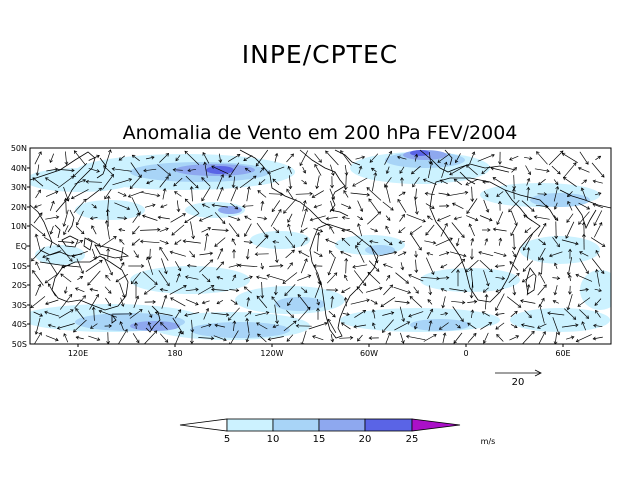  Describe the element at coordinates (337, 432) in the screenshot. I see `colorbar: 5 10 15 20 25 m/s` at that location.